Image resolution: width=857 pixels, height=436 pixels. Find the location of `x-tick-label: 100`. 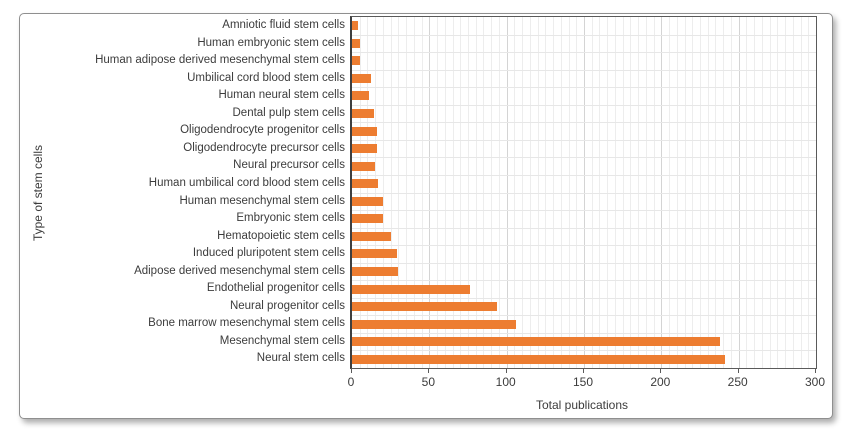

x-tick-label: 100 is located at coordinates (505, 382).